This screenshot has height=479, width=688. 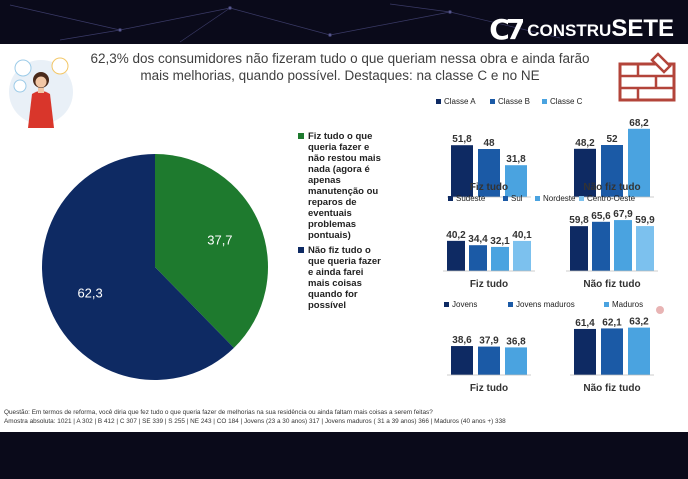 What do you see at coordinates (612, 139) in the screenshot?
I see `bar-value-label: 52` at bounding box center [612, 139].